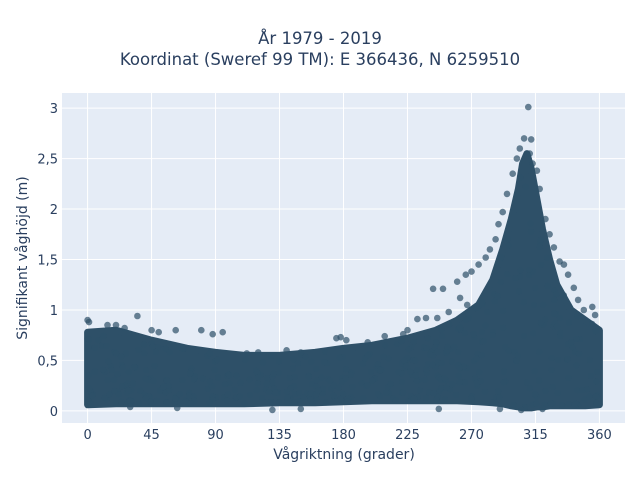 Image resolution: width=640 pixels, height=480 pixels. I want to click on x-tick-label-3: 135, so click(279, 435).